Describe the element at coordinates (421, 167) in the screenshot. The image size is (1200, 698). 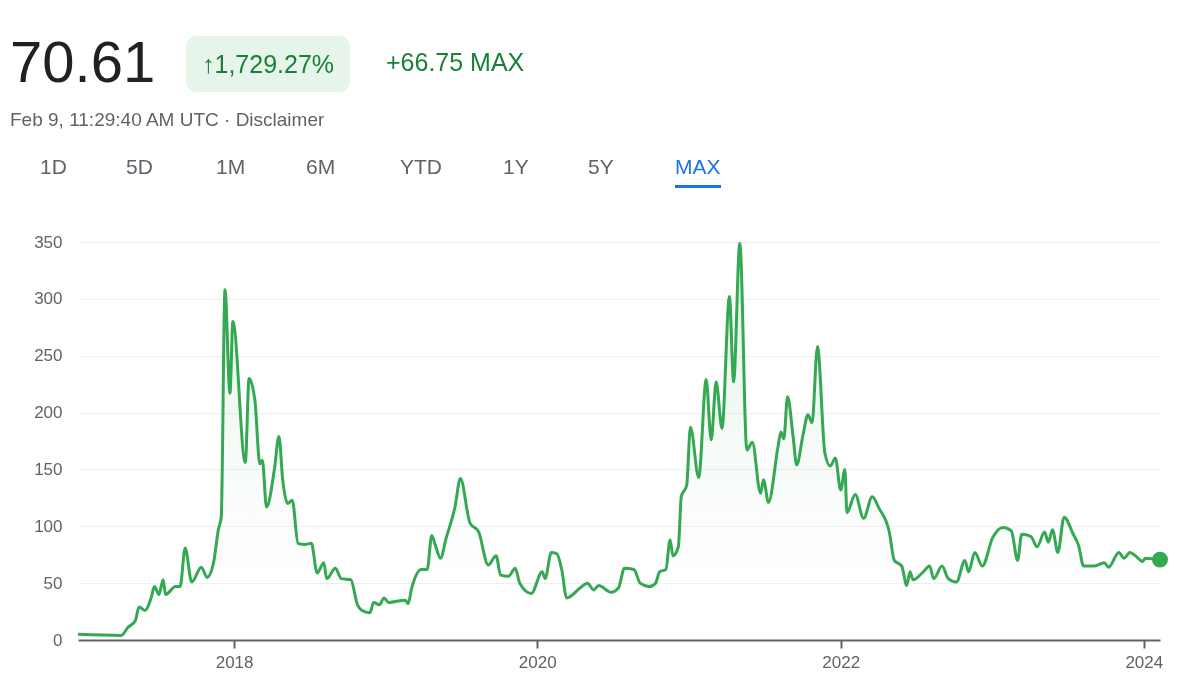
I see `text: YTD` at that location.